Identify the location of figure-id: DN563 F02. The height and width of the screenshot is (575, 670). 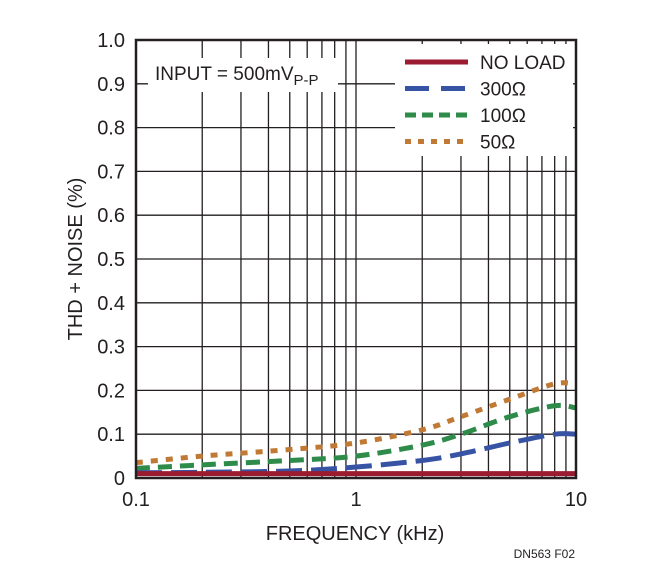
(545, 554).